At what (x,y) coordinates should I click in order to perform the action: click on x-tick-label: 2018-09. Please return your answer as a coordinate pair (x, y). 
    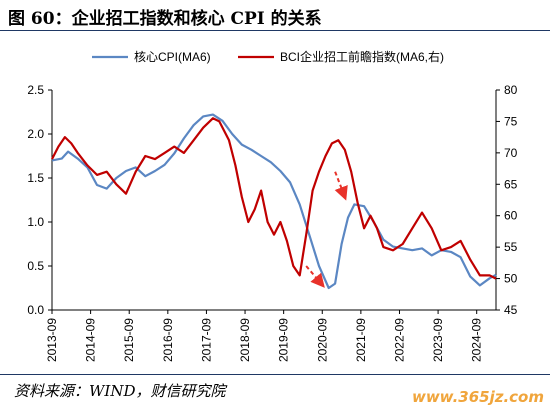
    Looking at the image, I should click on (245, 340).